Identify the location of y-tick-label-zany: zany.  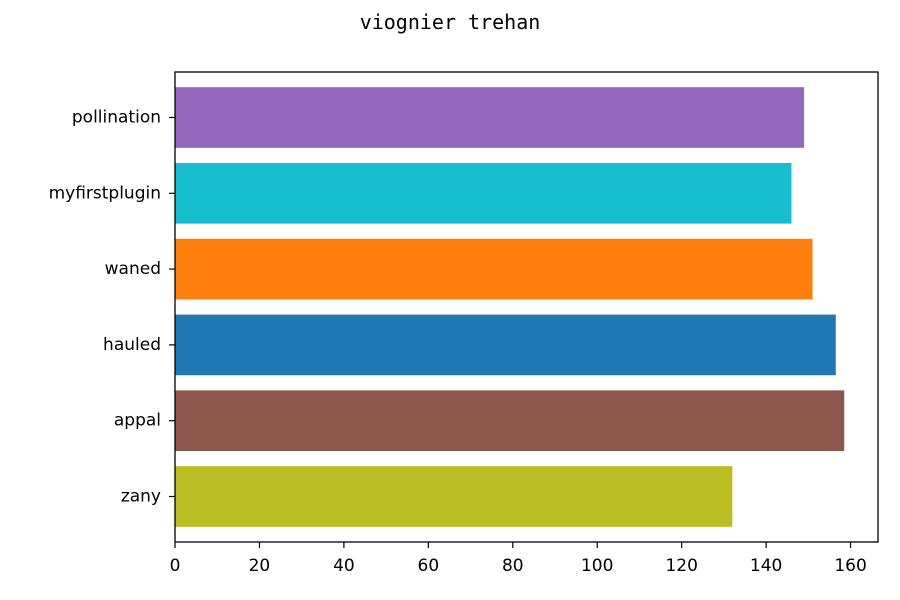
(141, 497).